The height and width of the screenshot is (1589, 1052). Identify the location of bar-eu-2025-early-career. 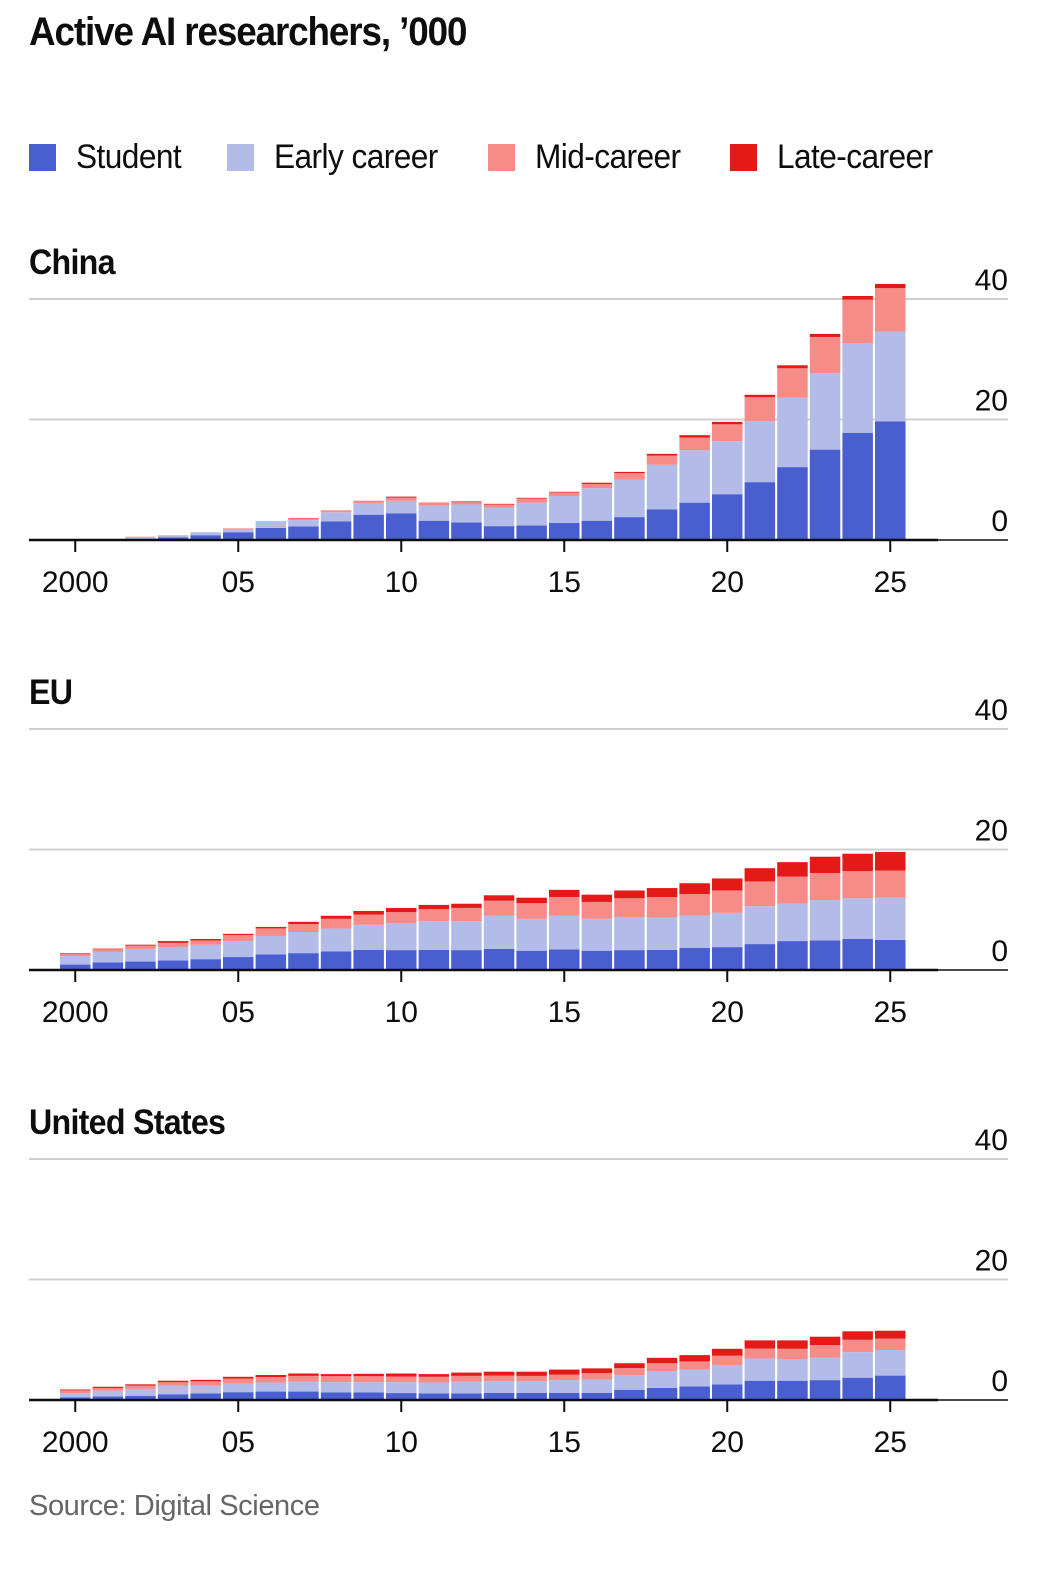
(890, 918).